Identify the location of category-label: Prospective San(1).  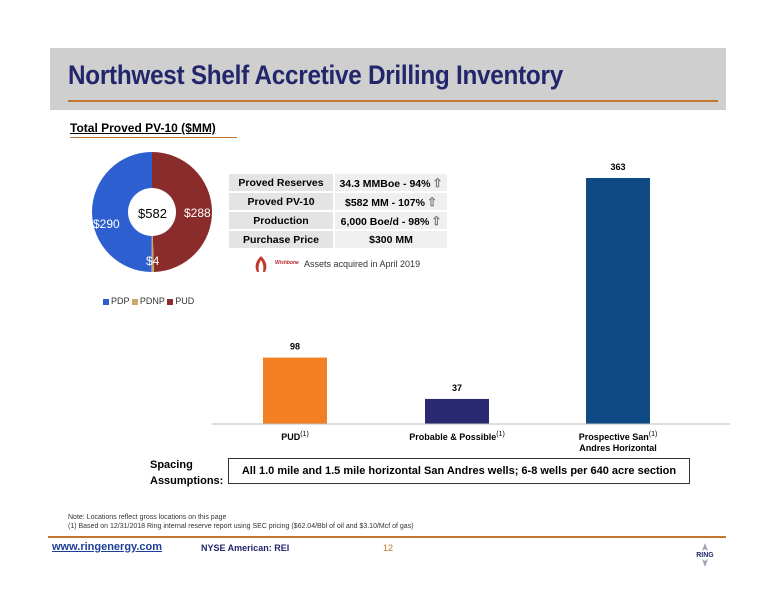
(618, 436).